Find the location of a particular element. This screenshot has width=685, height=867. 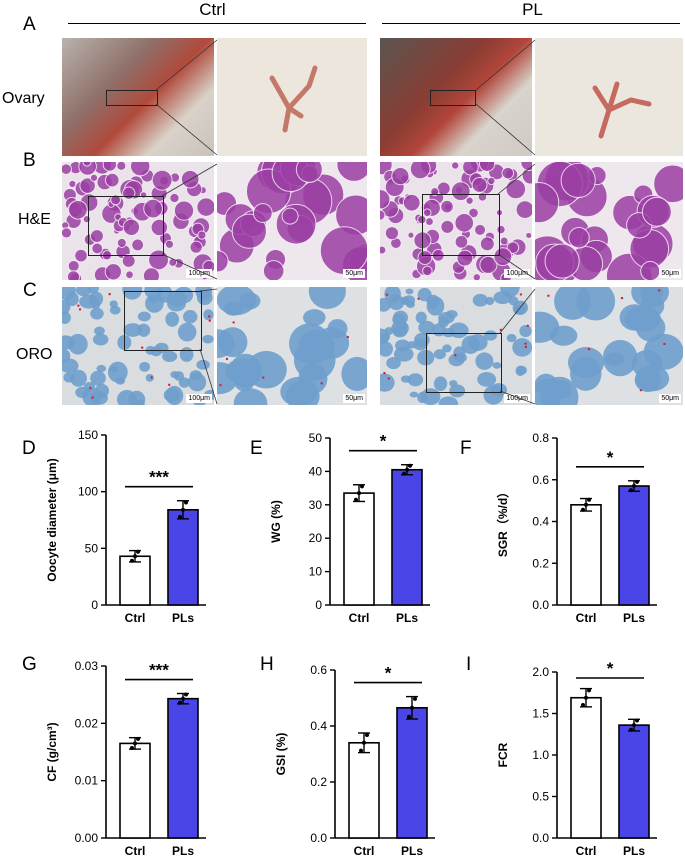

panel-letter-a: A is located at coordinates (29, 24).